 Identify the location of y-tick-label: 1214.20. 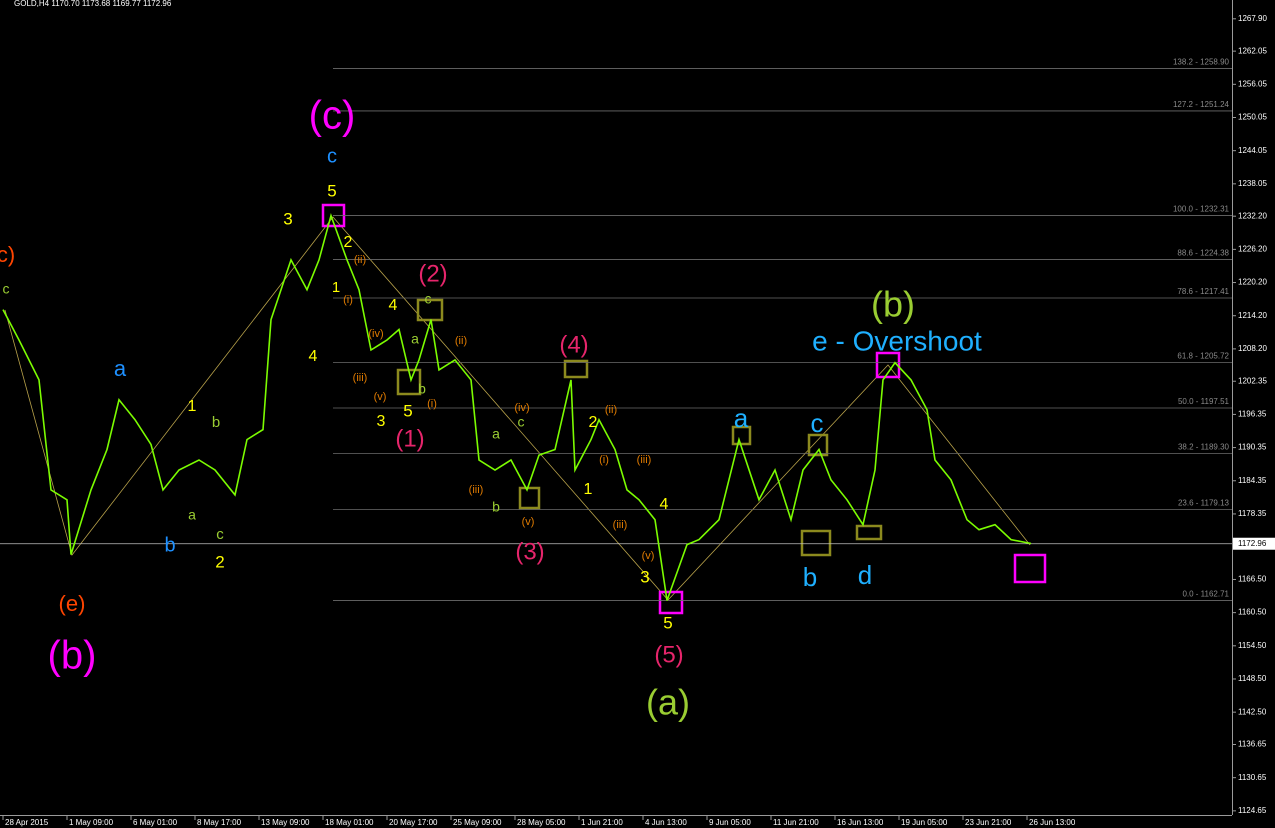
(1252, 315).